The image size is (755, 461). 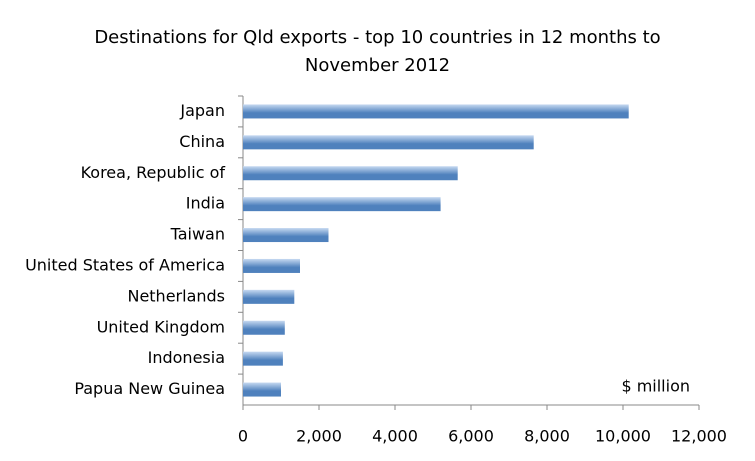 I want to click on x-tick-label: 12,000, so click(x=699, y=436).